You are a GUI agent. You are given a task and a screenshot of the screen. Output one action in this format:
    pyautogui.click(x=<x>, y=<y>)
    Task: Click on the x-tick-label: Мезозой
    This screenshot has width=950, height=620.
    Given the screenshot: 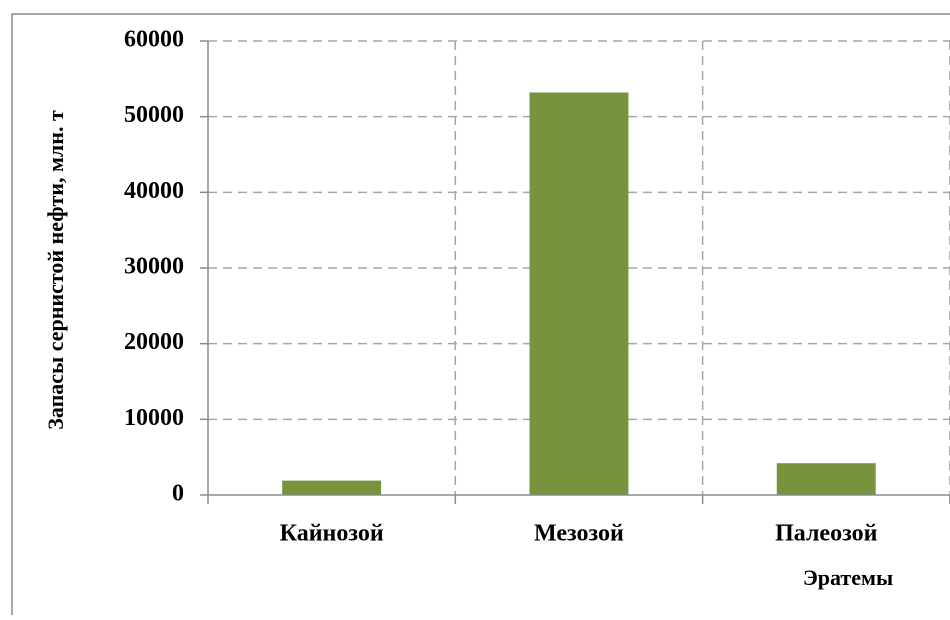 What is the action you would take?
    pyautogui.click(x=579, y=534)
    